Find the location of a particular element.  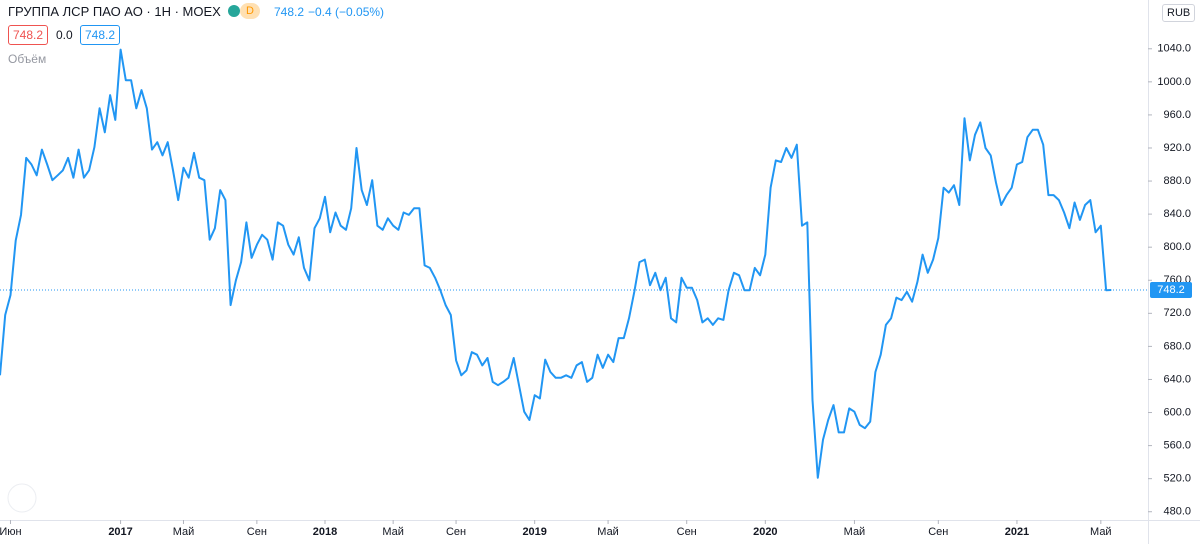

y-tick-label: 840.0 is located at coordinates (1177, 214).